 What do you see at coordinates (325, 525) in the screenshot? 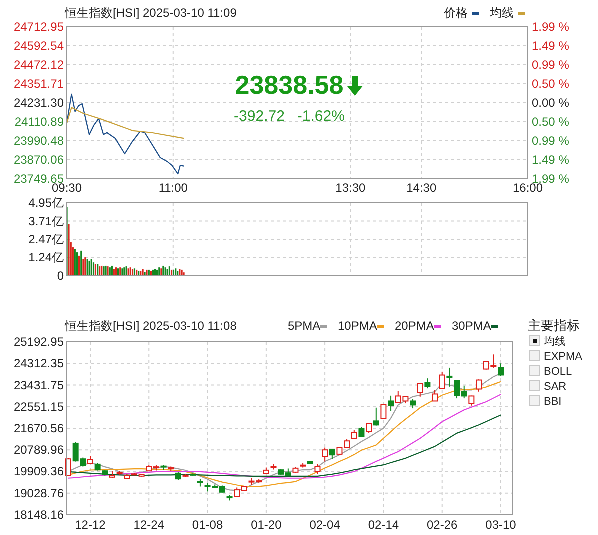
I see `x-tick-label: 02-04` at bounding box center [325, 525].